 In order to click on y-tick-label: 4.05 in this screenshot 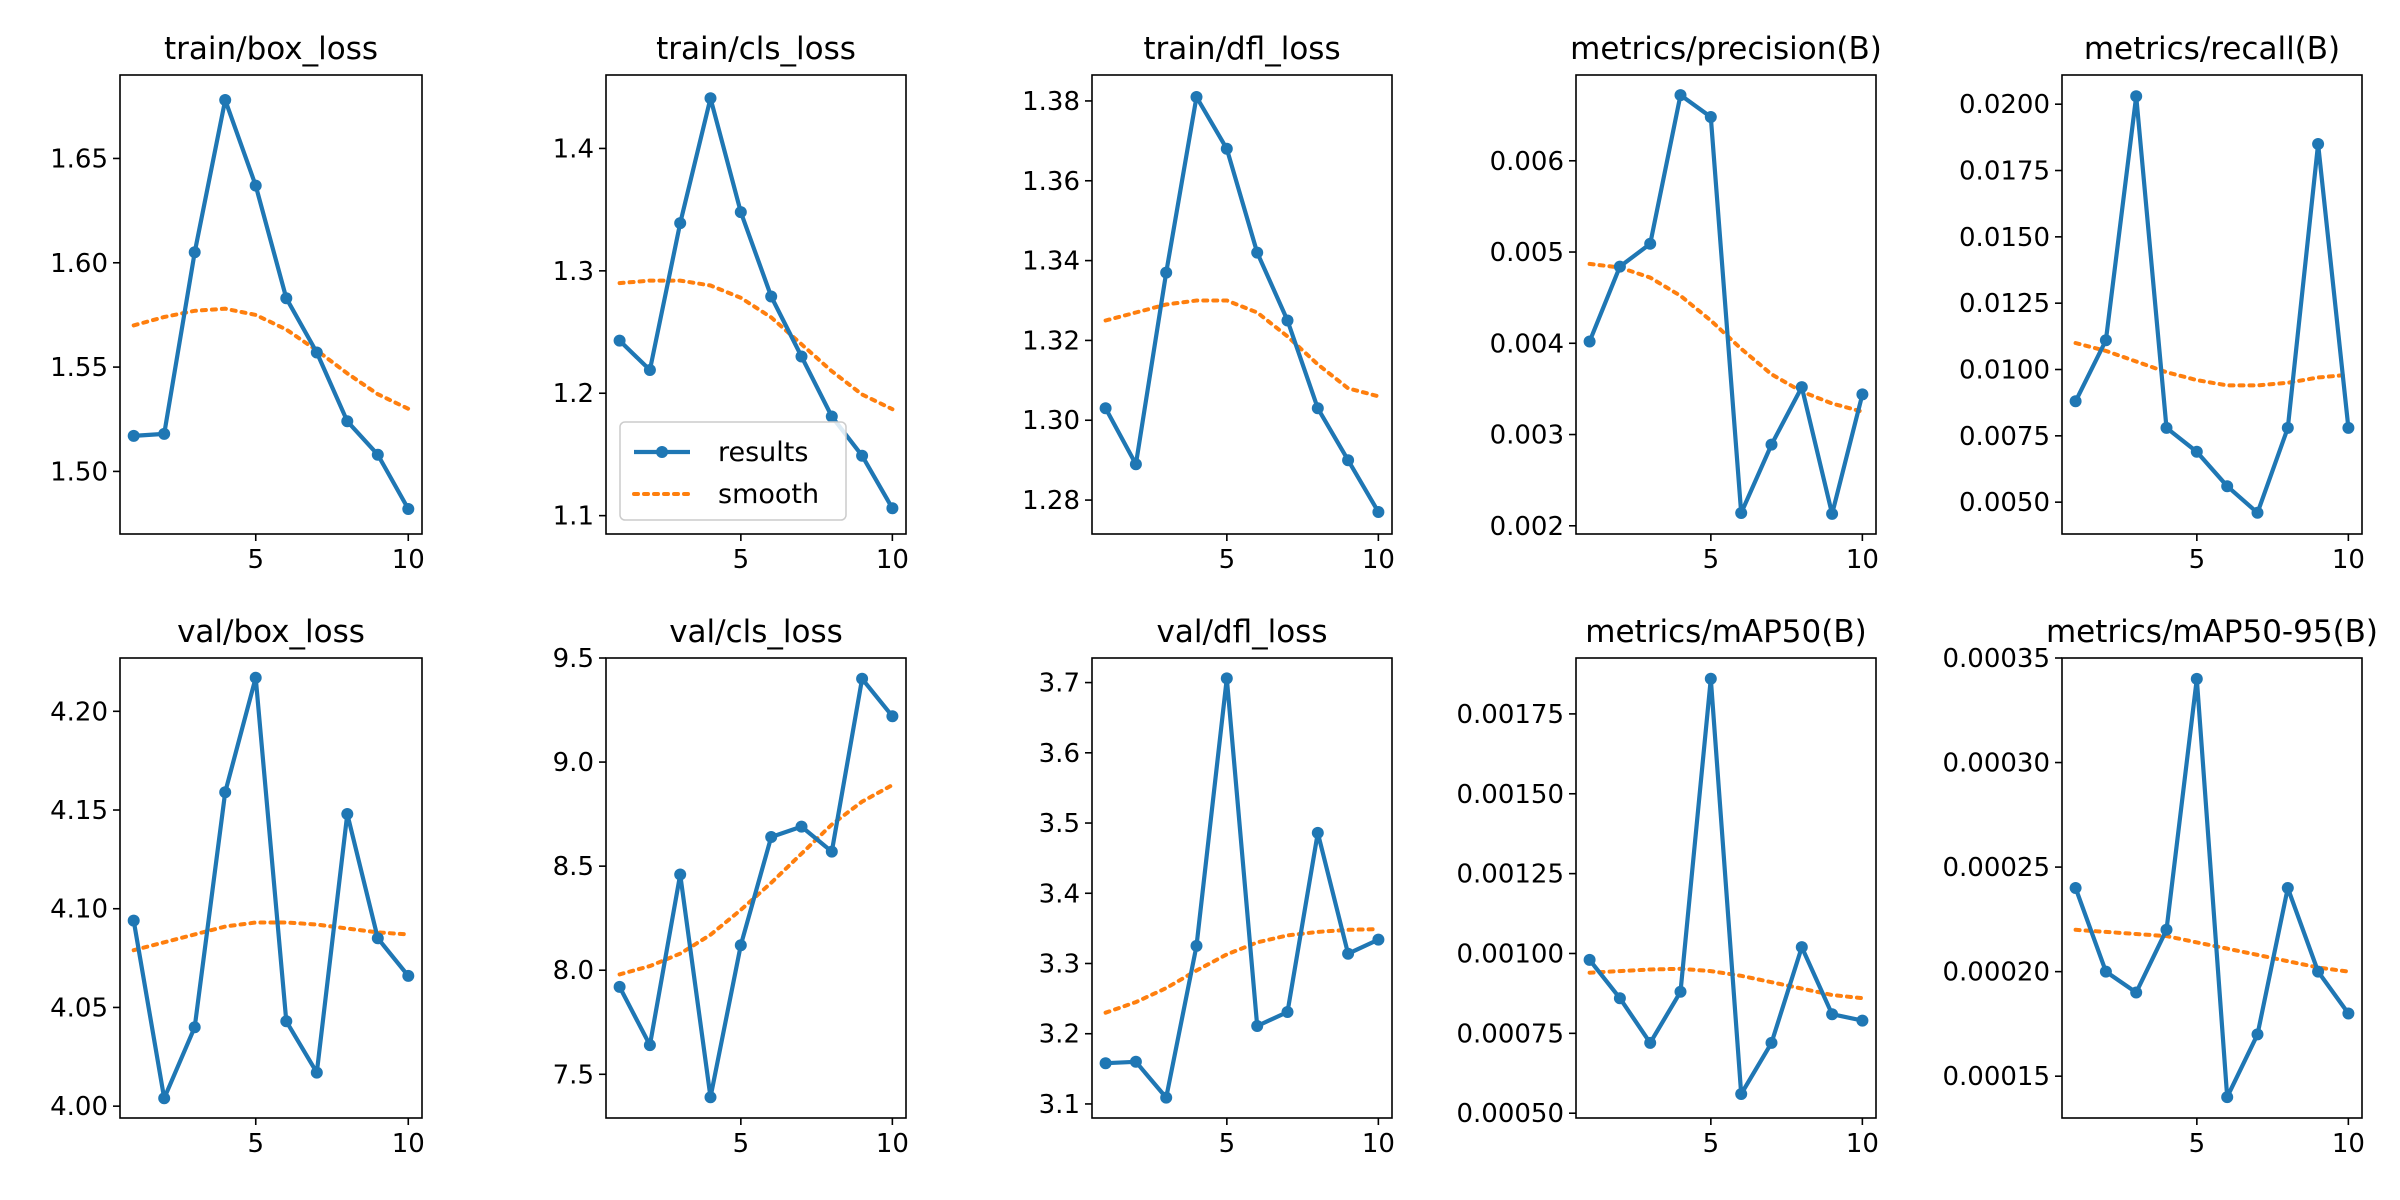, I will do `click(79, 1008)`.